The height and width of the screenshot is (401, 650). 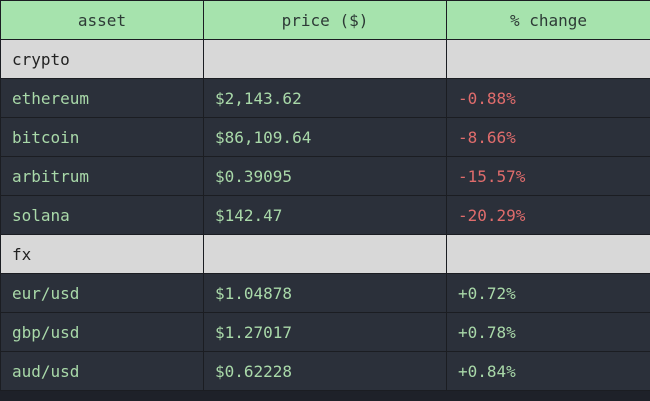 What do you see at coordinates (102, 332) in the screenshot?
I see `asset-cell: gbp/usd` at bounding box center [102, 332].